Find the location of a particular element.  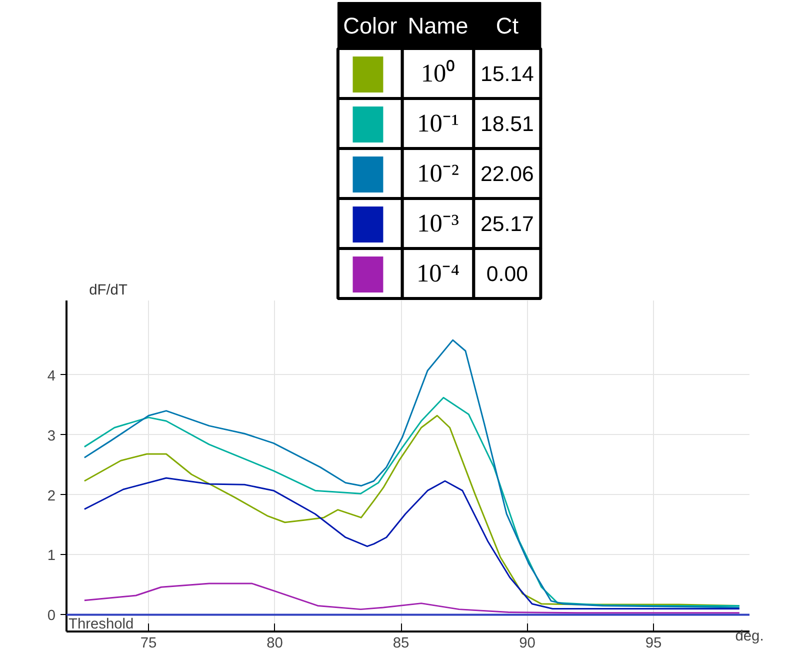

legend-label: 10⁻³ is located at coordinates (438, 224).